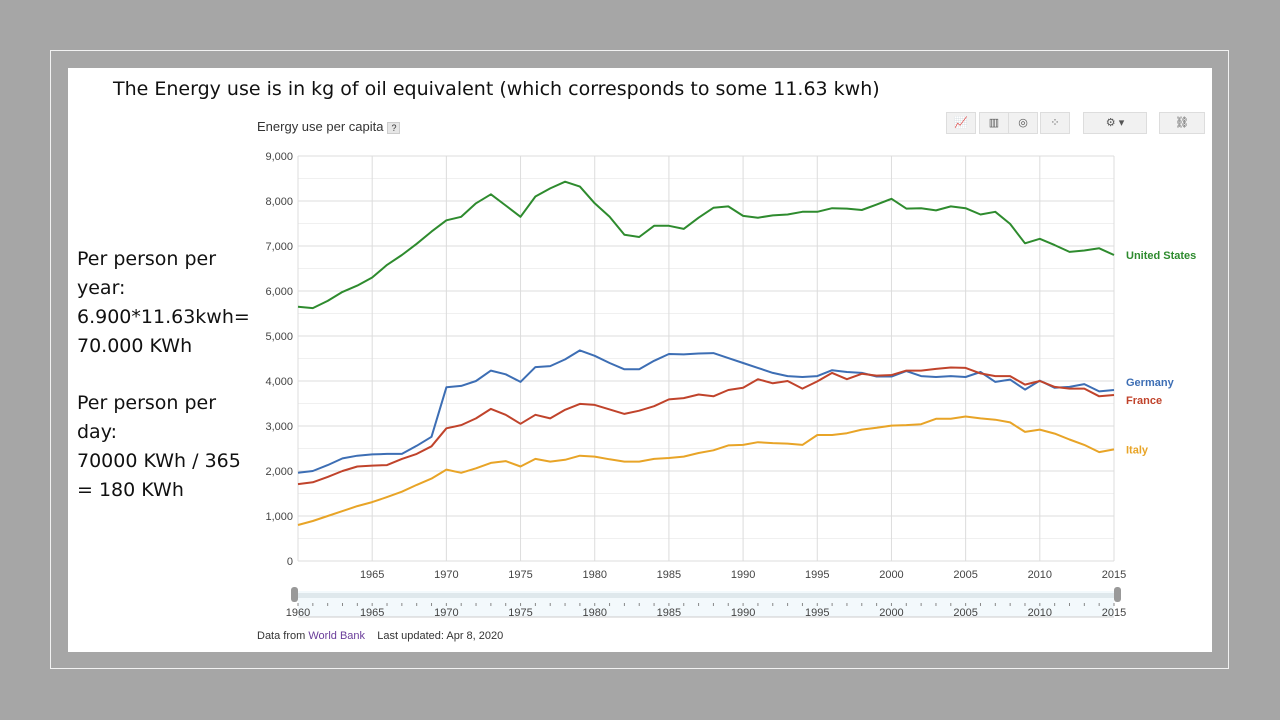 This screenshot has width=1280, height=720. What do you see at coordinates (440, 636) in the screenshot?
I see `last-updated: Last updated: Apr 8, 2020` at bounding box center [440, 636].